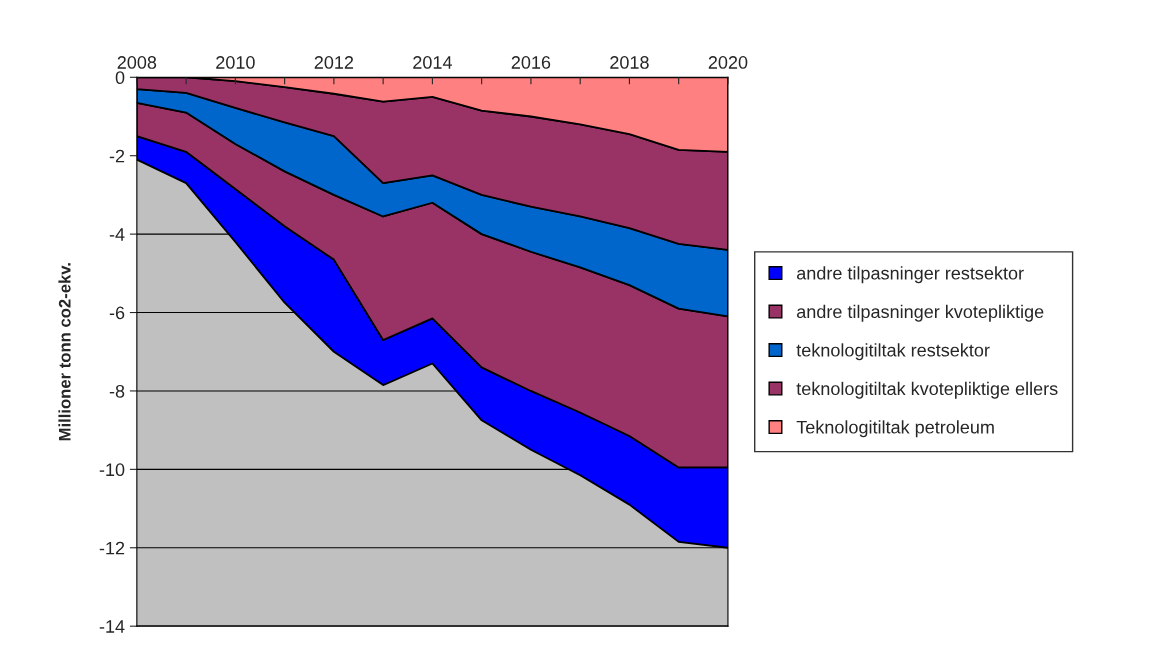 This screenshot has width=1150, height=655. What do you see at coordinates (120, 78) in the screenshot?
I see `y-tick-label: 0` at bounding box center [120, 78].